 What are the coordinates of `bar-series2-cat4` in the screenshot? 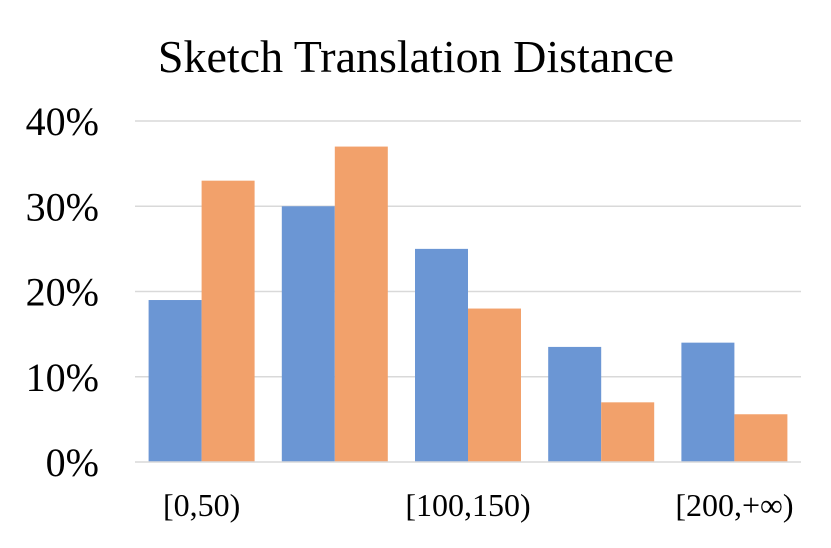 It's located at (628, 432).